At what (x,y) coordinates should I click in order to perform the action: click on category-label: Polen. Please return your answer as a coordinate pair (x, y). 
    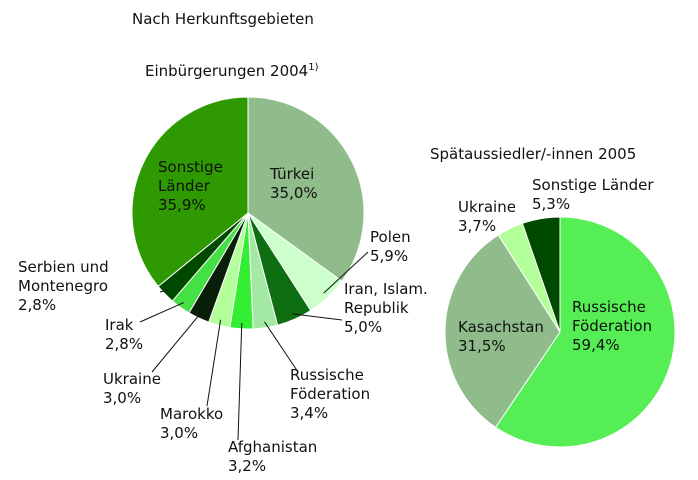
    Looking at the image, I should click on (390, 237).